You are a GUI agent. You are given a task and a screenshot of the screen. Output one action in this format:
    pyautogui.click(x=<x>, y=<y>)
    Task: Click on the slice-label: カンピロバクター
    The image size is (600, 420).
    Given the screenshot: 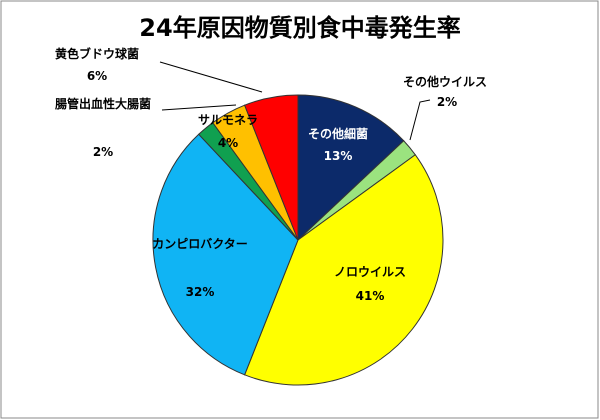 What is the action you would take?
    pyautogui.click(x=200, y=244)
    